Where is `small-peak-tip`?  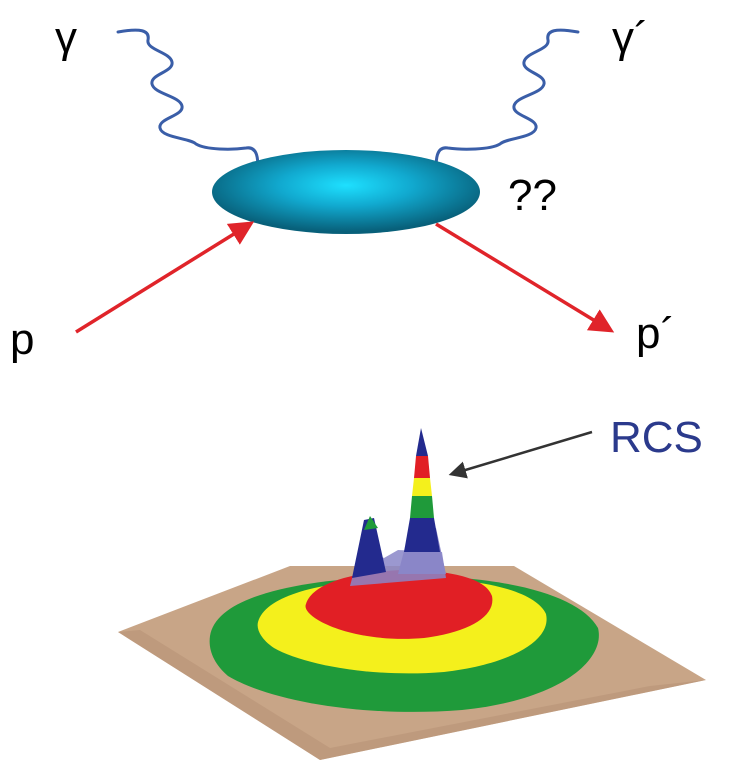
small-peak-tip is located at coordinates (371, 523).